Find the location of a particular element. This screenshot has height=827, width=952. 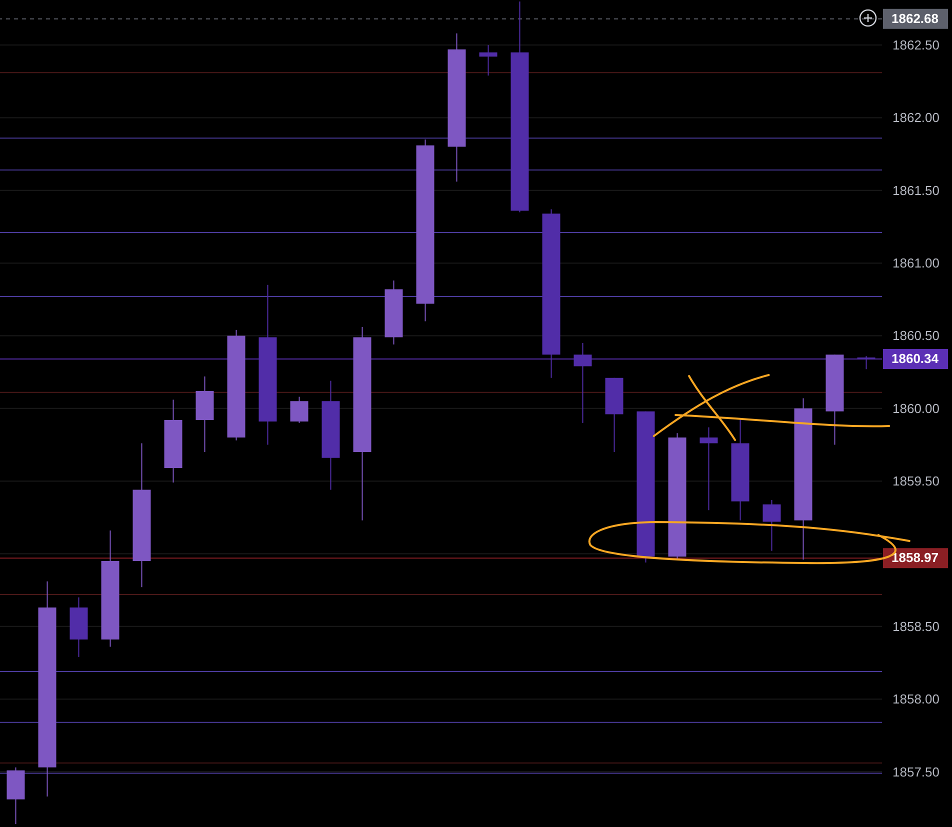

y-tick-label: 1860.50 is located at coordinates (916, 336).